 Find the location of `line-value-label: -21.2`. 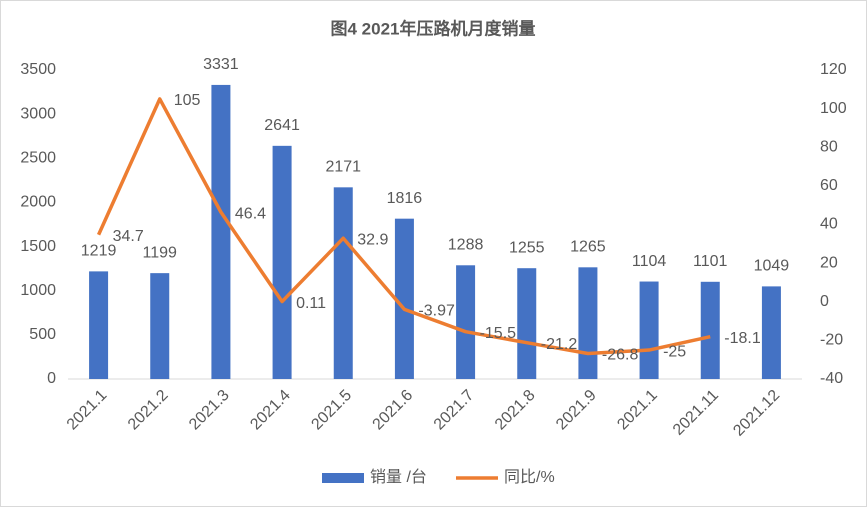

line-value-label: -21.2 is located at coordinates (559, 344).